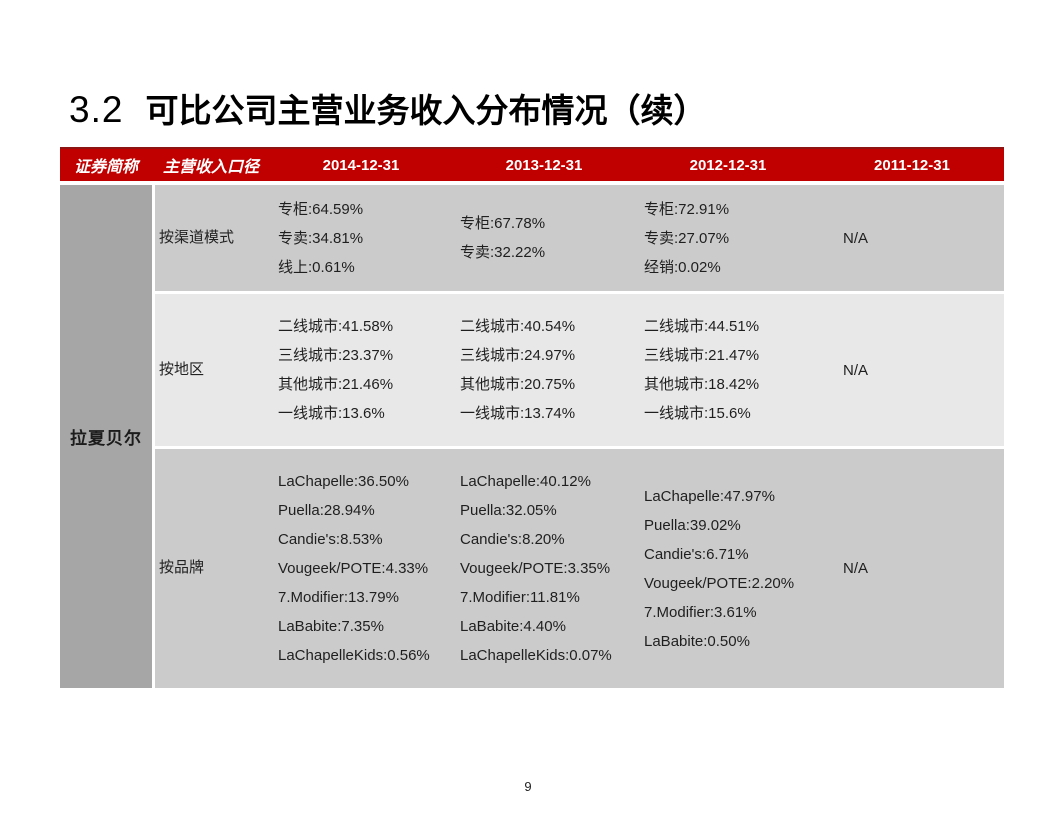 The image size is (1056, 816). I want to click on header-date-2014: 2014-12-31, so click(361, 165).